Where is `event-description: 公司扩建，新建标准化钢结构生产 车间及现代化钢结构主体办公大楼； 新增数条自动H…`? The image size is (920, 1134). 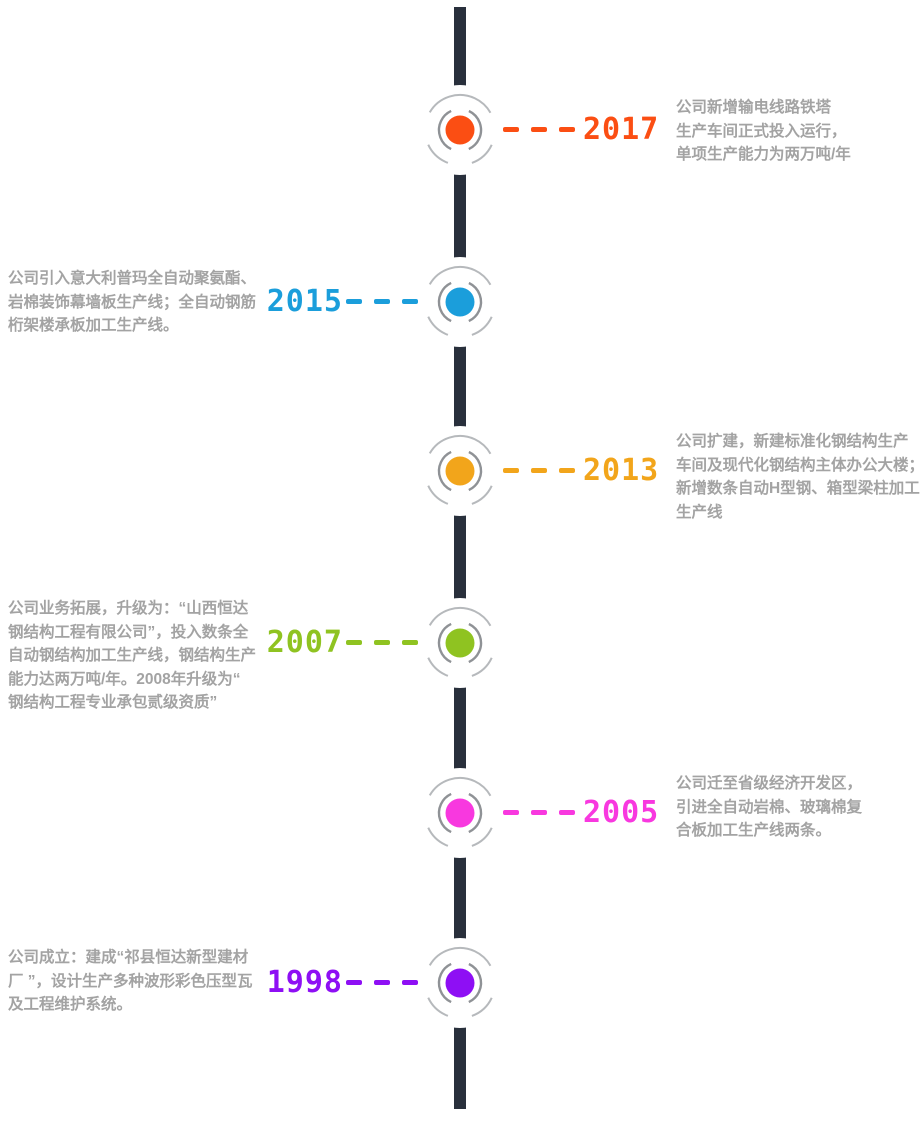 event-description: 公司扩建，新建标准化钢结构生产 车间及现代化钢结构主体办公大楼； 新增数条自动H… is located at coordinates (798, 477).